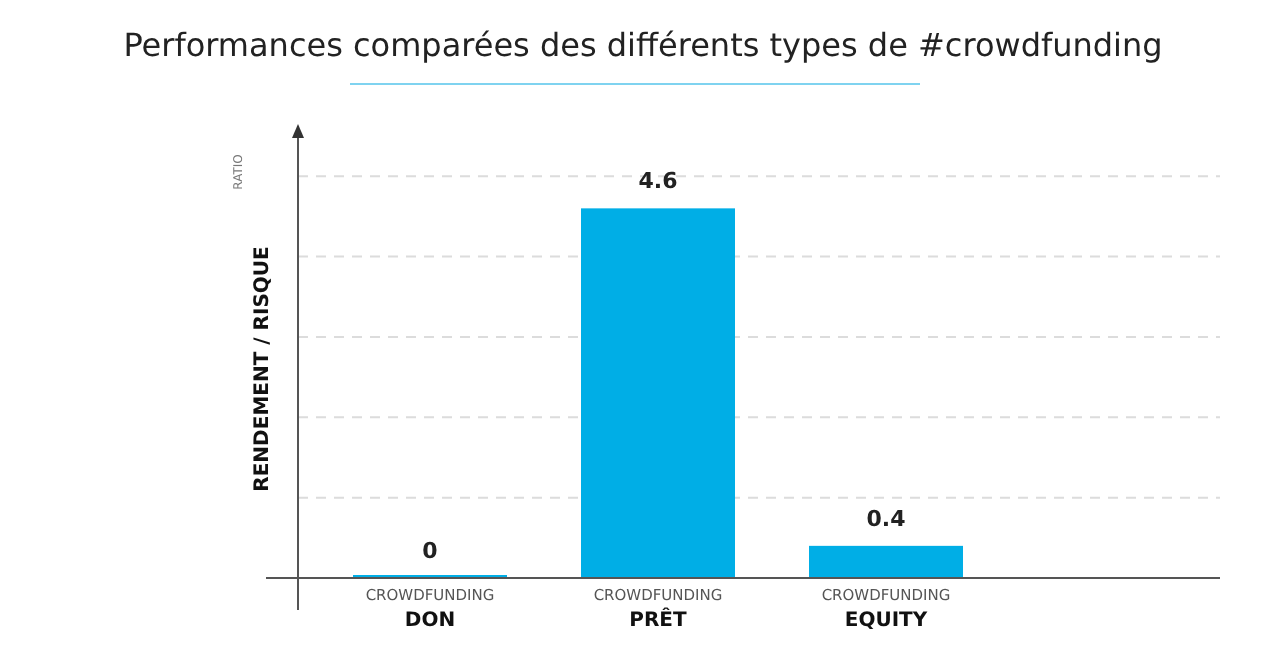 Image resolution: width=1286 pixels, height=658 pixels. What do you see at coordinates (430, 609) in the screenshot?
I see `x-tick-label: CROWDFUNDING DON` at bounding box center [430, 609].